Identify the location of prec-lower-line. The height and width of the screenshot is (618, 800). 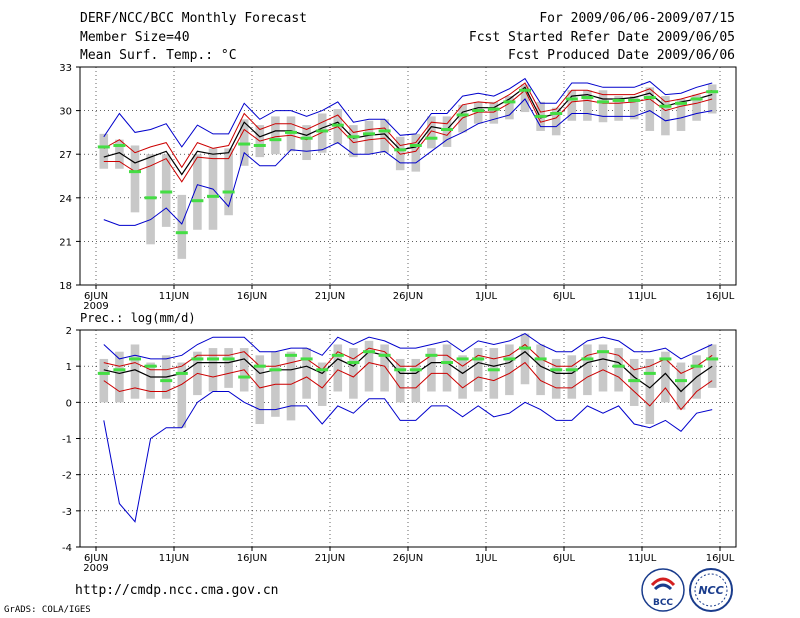
(408, 386).